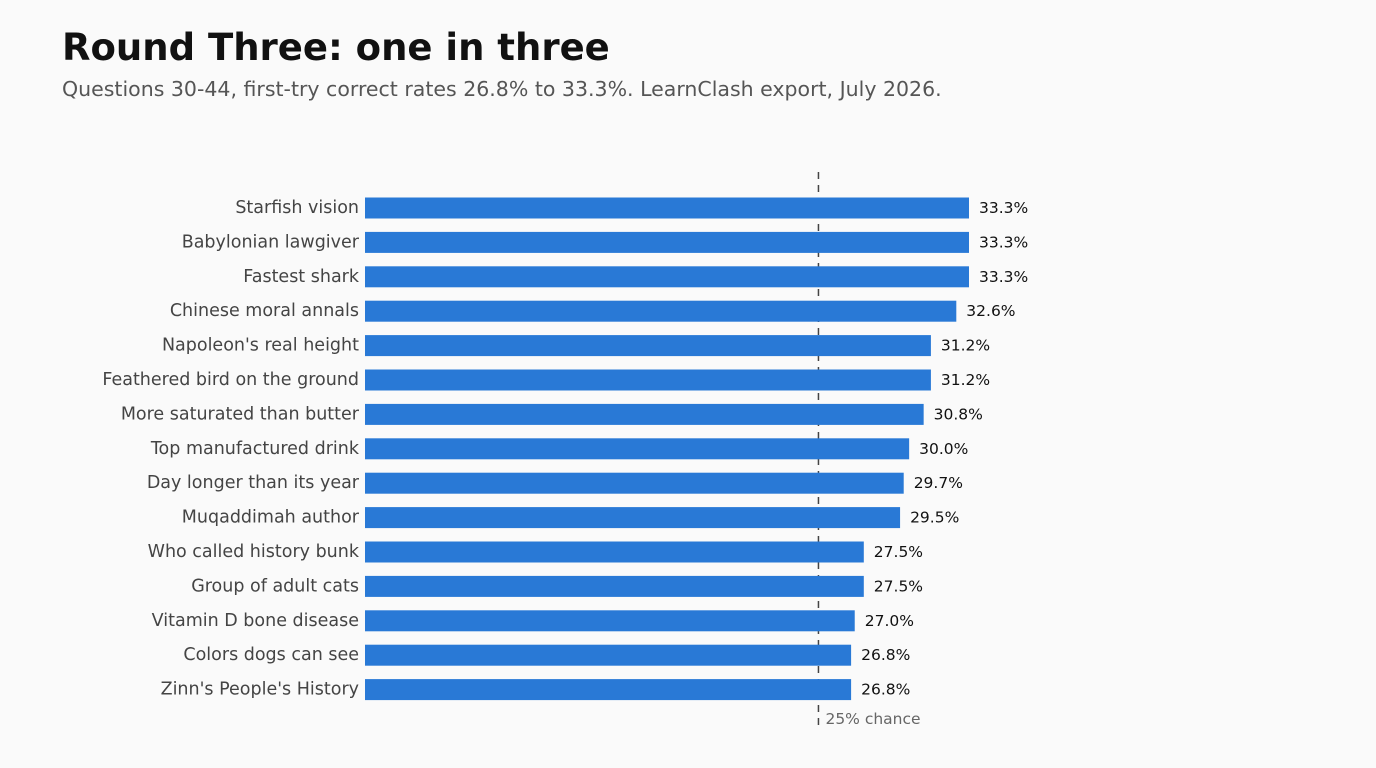 Image resolution: width=1376 pixels, height=768 pixels. I want to click on category-label-vitamin-d-bone-disease: Vitamin D bone disease, so click(255, 621).